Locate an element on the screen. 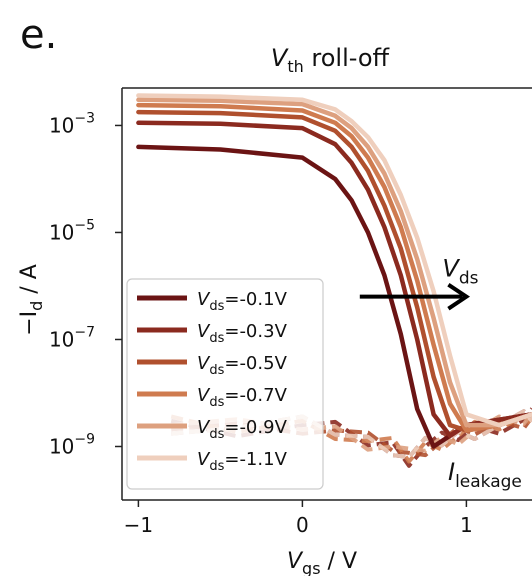 The width and height of the screenshot is (532, 576). legend-label-main-3: V is located at coordinates (204, 363).